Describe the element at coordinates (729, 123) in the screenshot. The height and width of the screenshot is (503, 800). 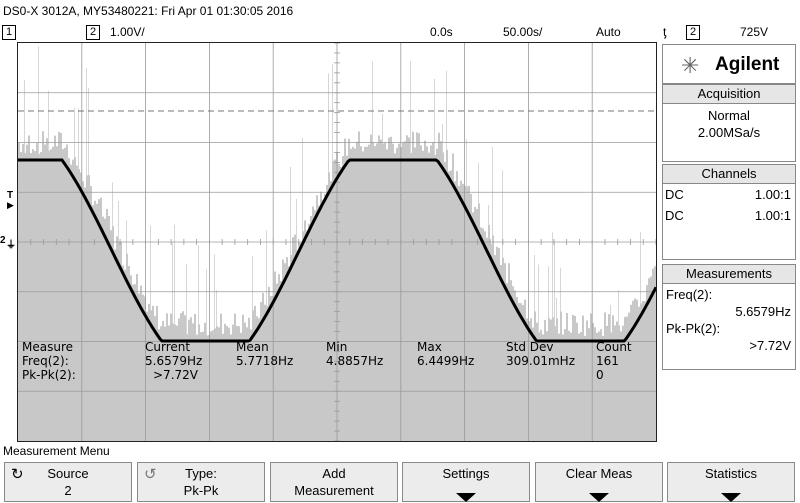
I see `acquisition-panel: Acquisition Normal 2.00MSa/s` at that location.